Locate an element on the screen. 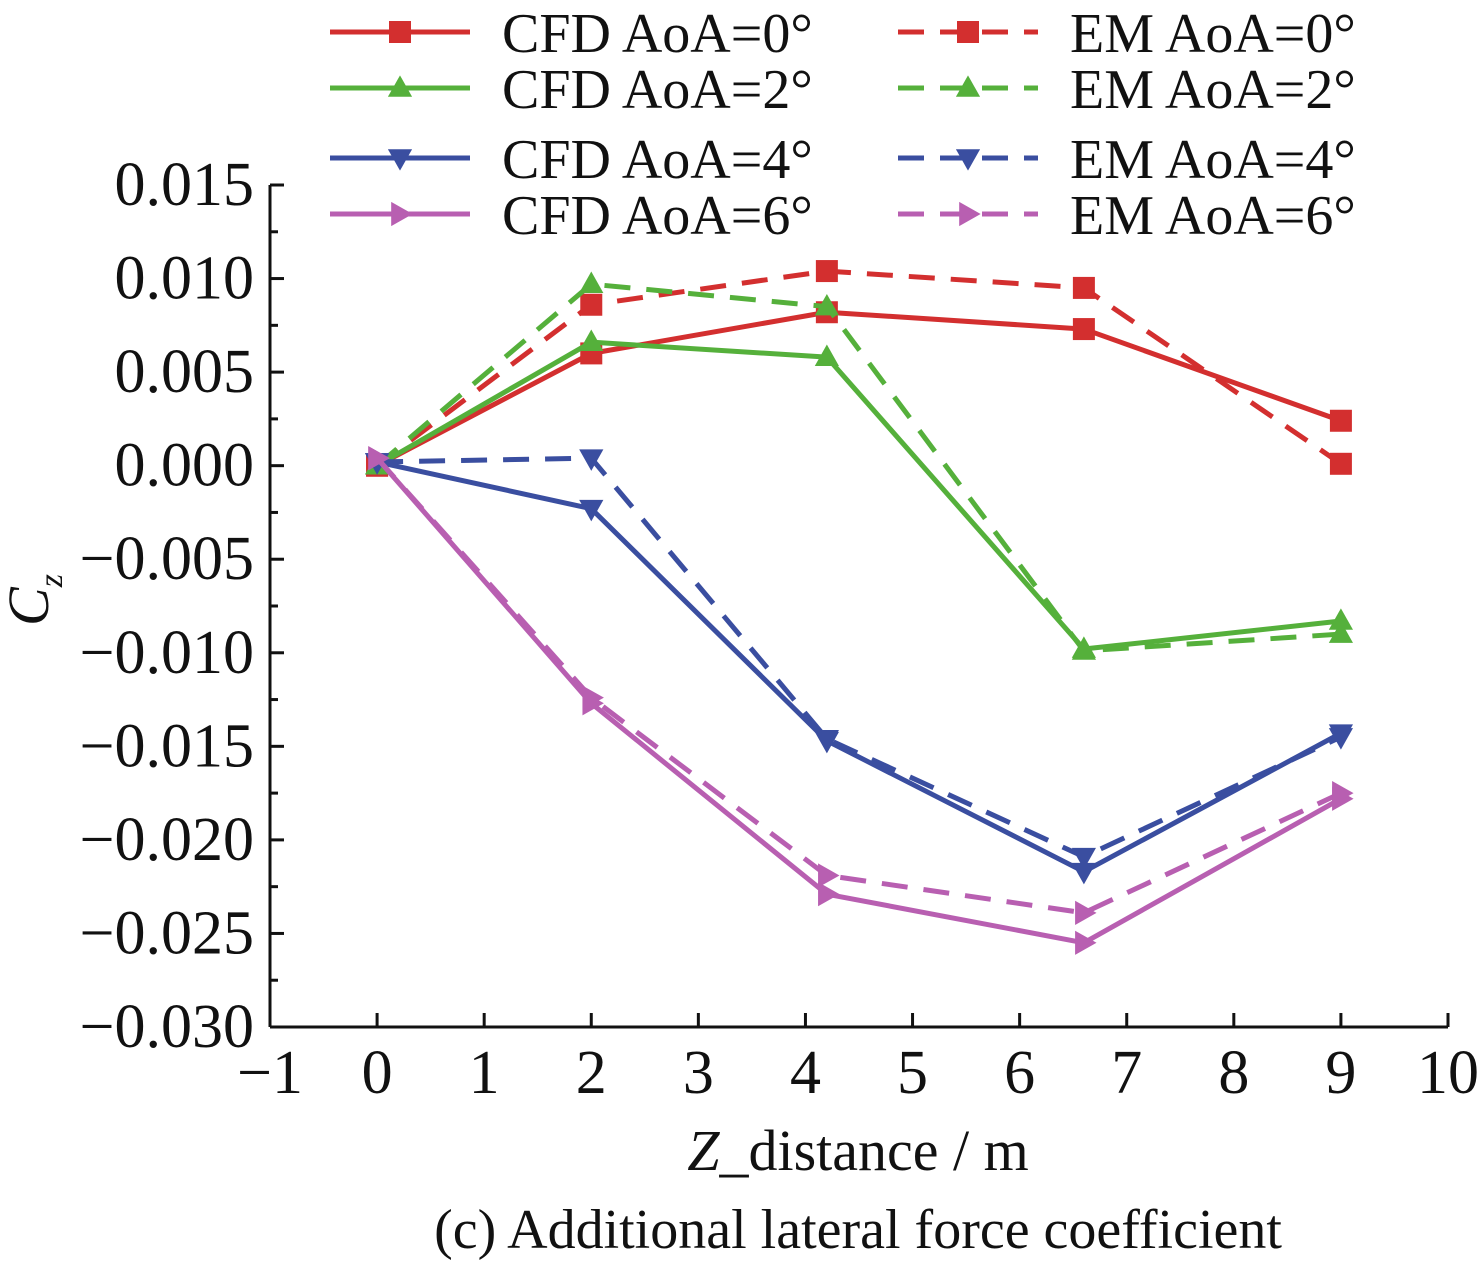 The height and width of the screenshot is (1265, 1482). x-tick-label: 1 is located at coordinates (484, 1073).